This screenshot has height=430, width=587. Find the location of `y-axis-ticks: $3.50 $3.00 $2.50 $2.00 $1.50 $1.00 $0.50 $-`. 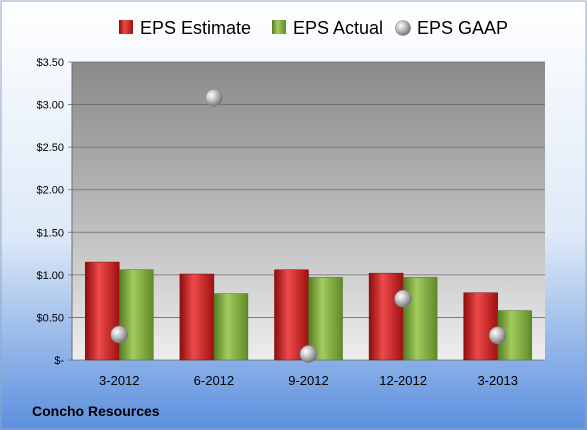

y-axis-ticks: $3.50 $3.00 $2.50 $2.00 $1.50 $1.00 $0.50 $- is located at coordinates (50, 212).